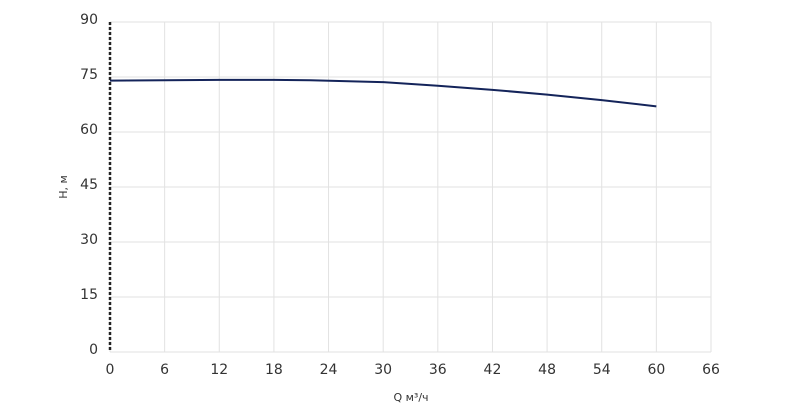 The width and height of the screenshot is (800, 408). Describe the element at coordinates (438, 370) in the screenshot. I see `x-tick-label: 36` at that location.